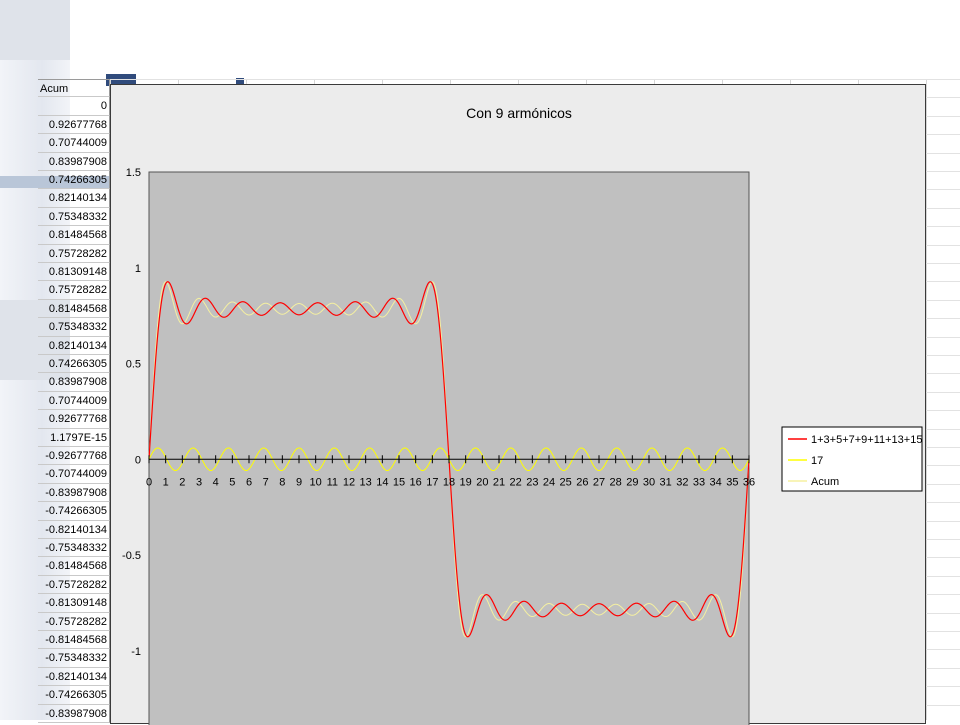 Image resolution: width=960 pixels, height=725 pixels. Describe the element at coordinates (332, 482) in the screenshot. I see `x-tick-label: 11` at that location.